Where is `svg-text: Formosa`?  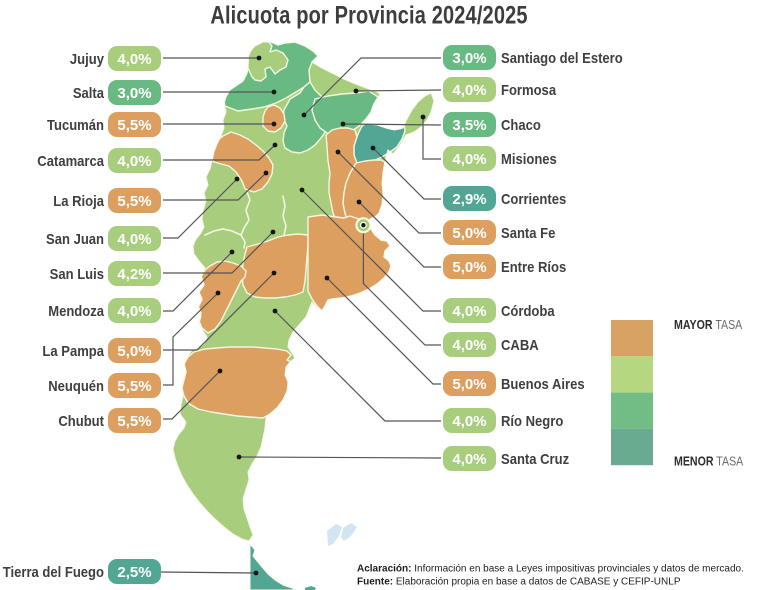
svg-text: Formosa is located at coordinates (528, 89).